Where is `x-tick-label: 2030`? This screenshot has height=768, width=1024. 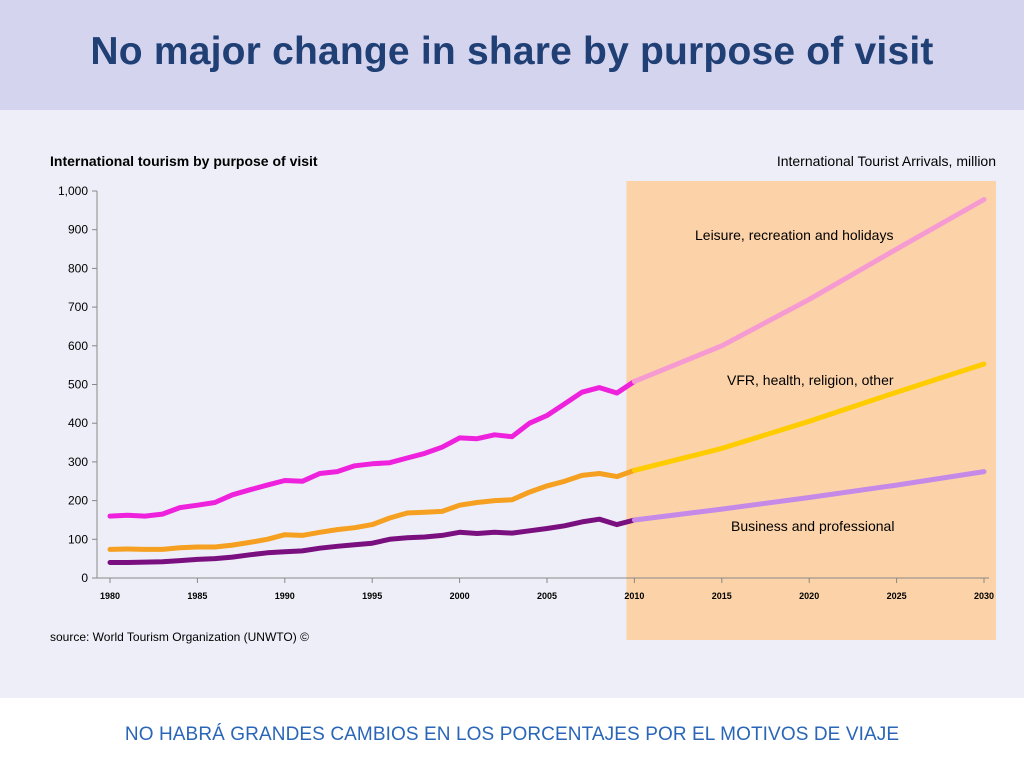
x-tick-label: 2030 is located at coordinates (984, 596).